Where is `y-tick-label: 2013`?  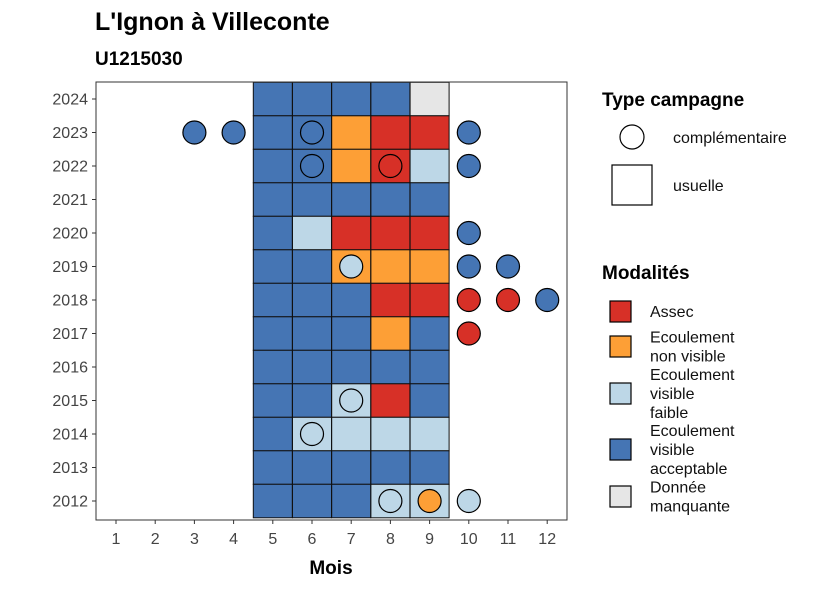 y-tick-label: 2013 is located at coordinates (70, 468).